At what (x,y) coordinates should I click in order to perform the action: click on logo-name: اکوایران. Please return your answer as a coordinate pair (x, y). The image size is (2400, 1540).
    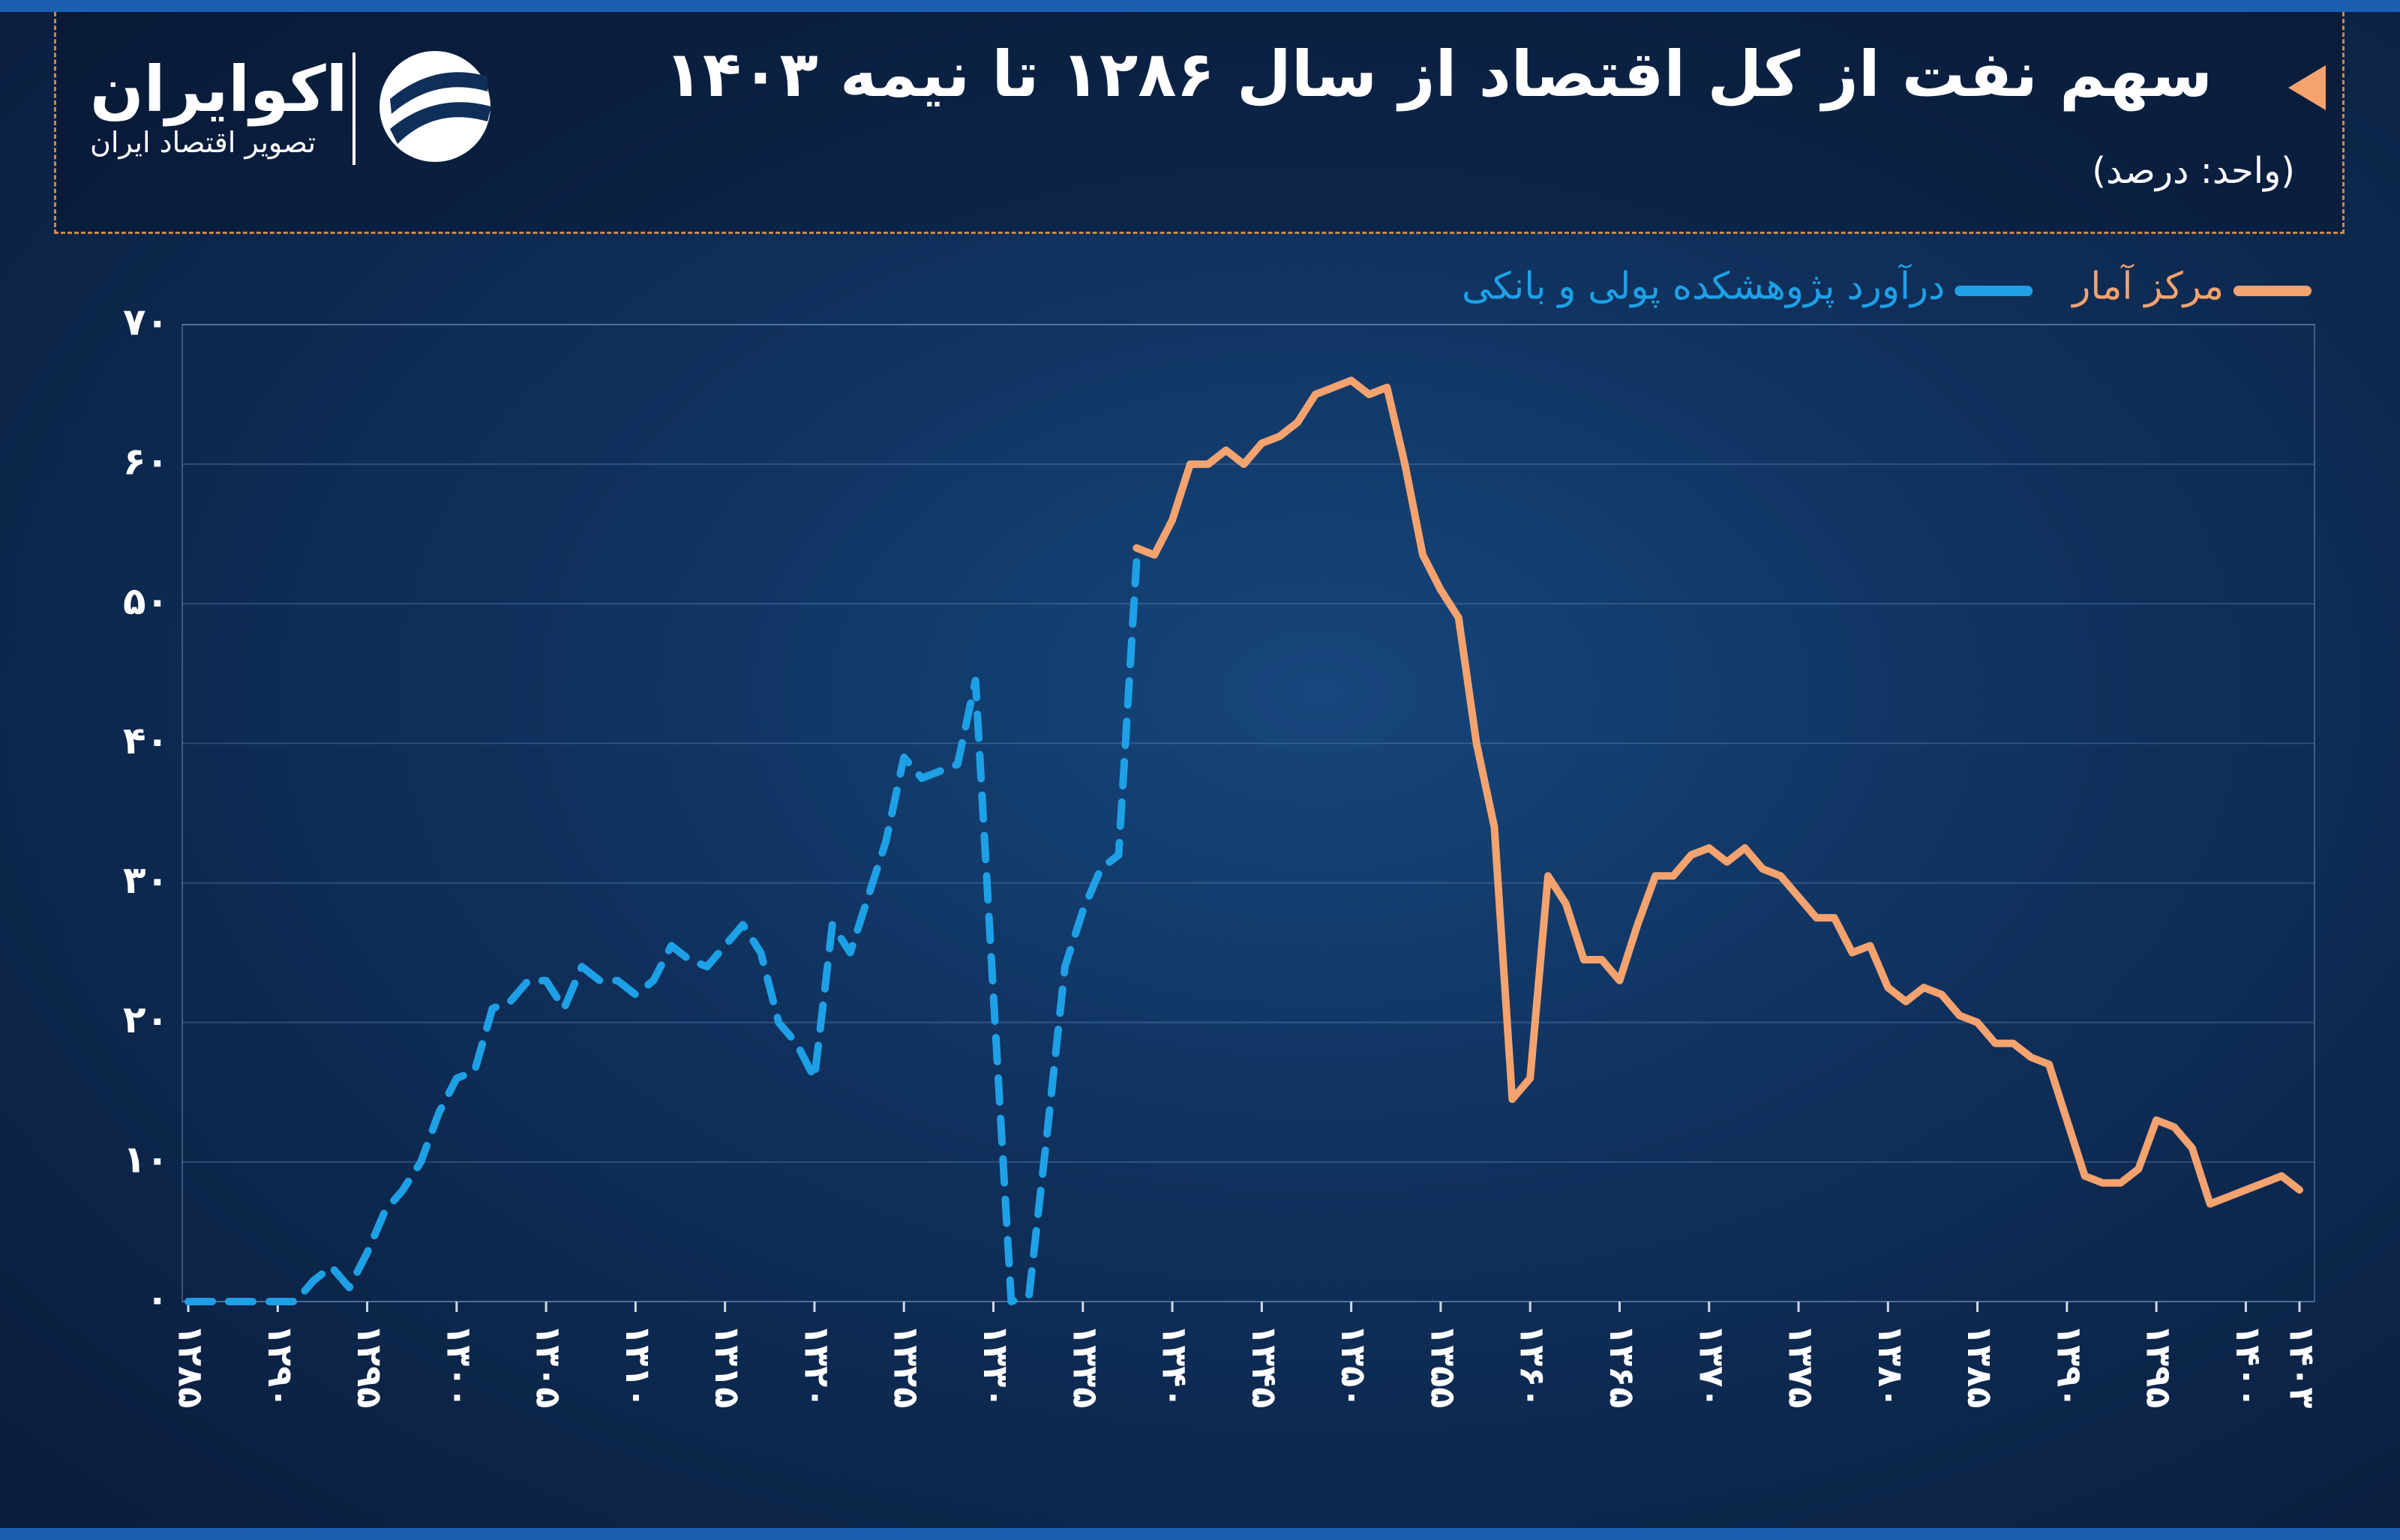
    Looking at the image, I should click on (219, 89).